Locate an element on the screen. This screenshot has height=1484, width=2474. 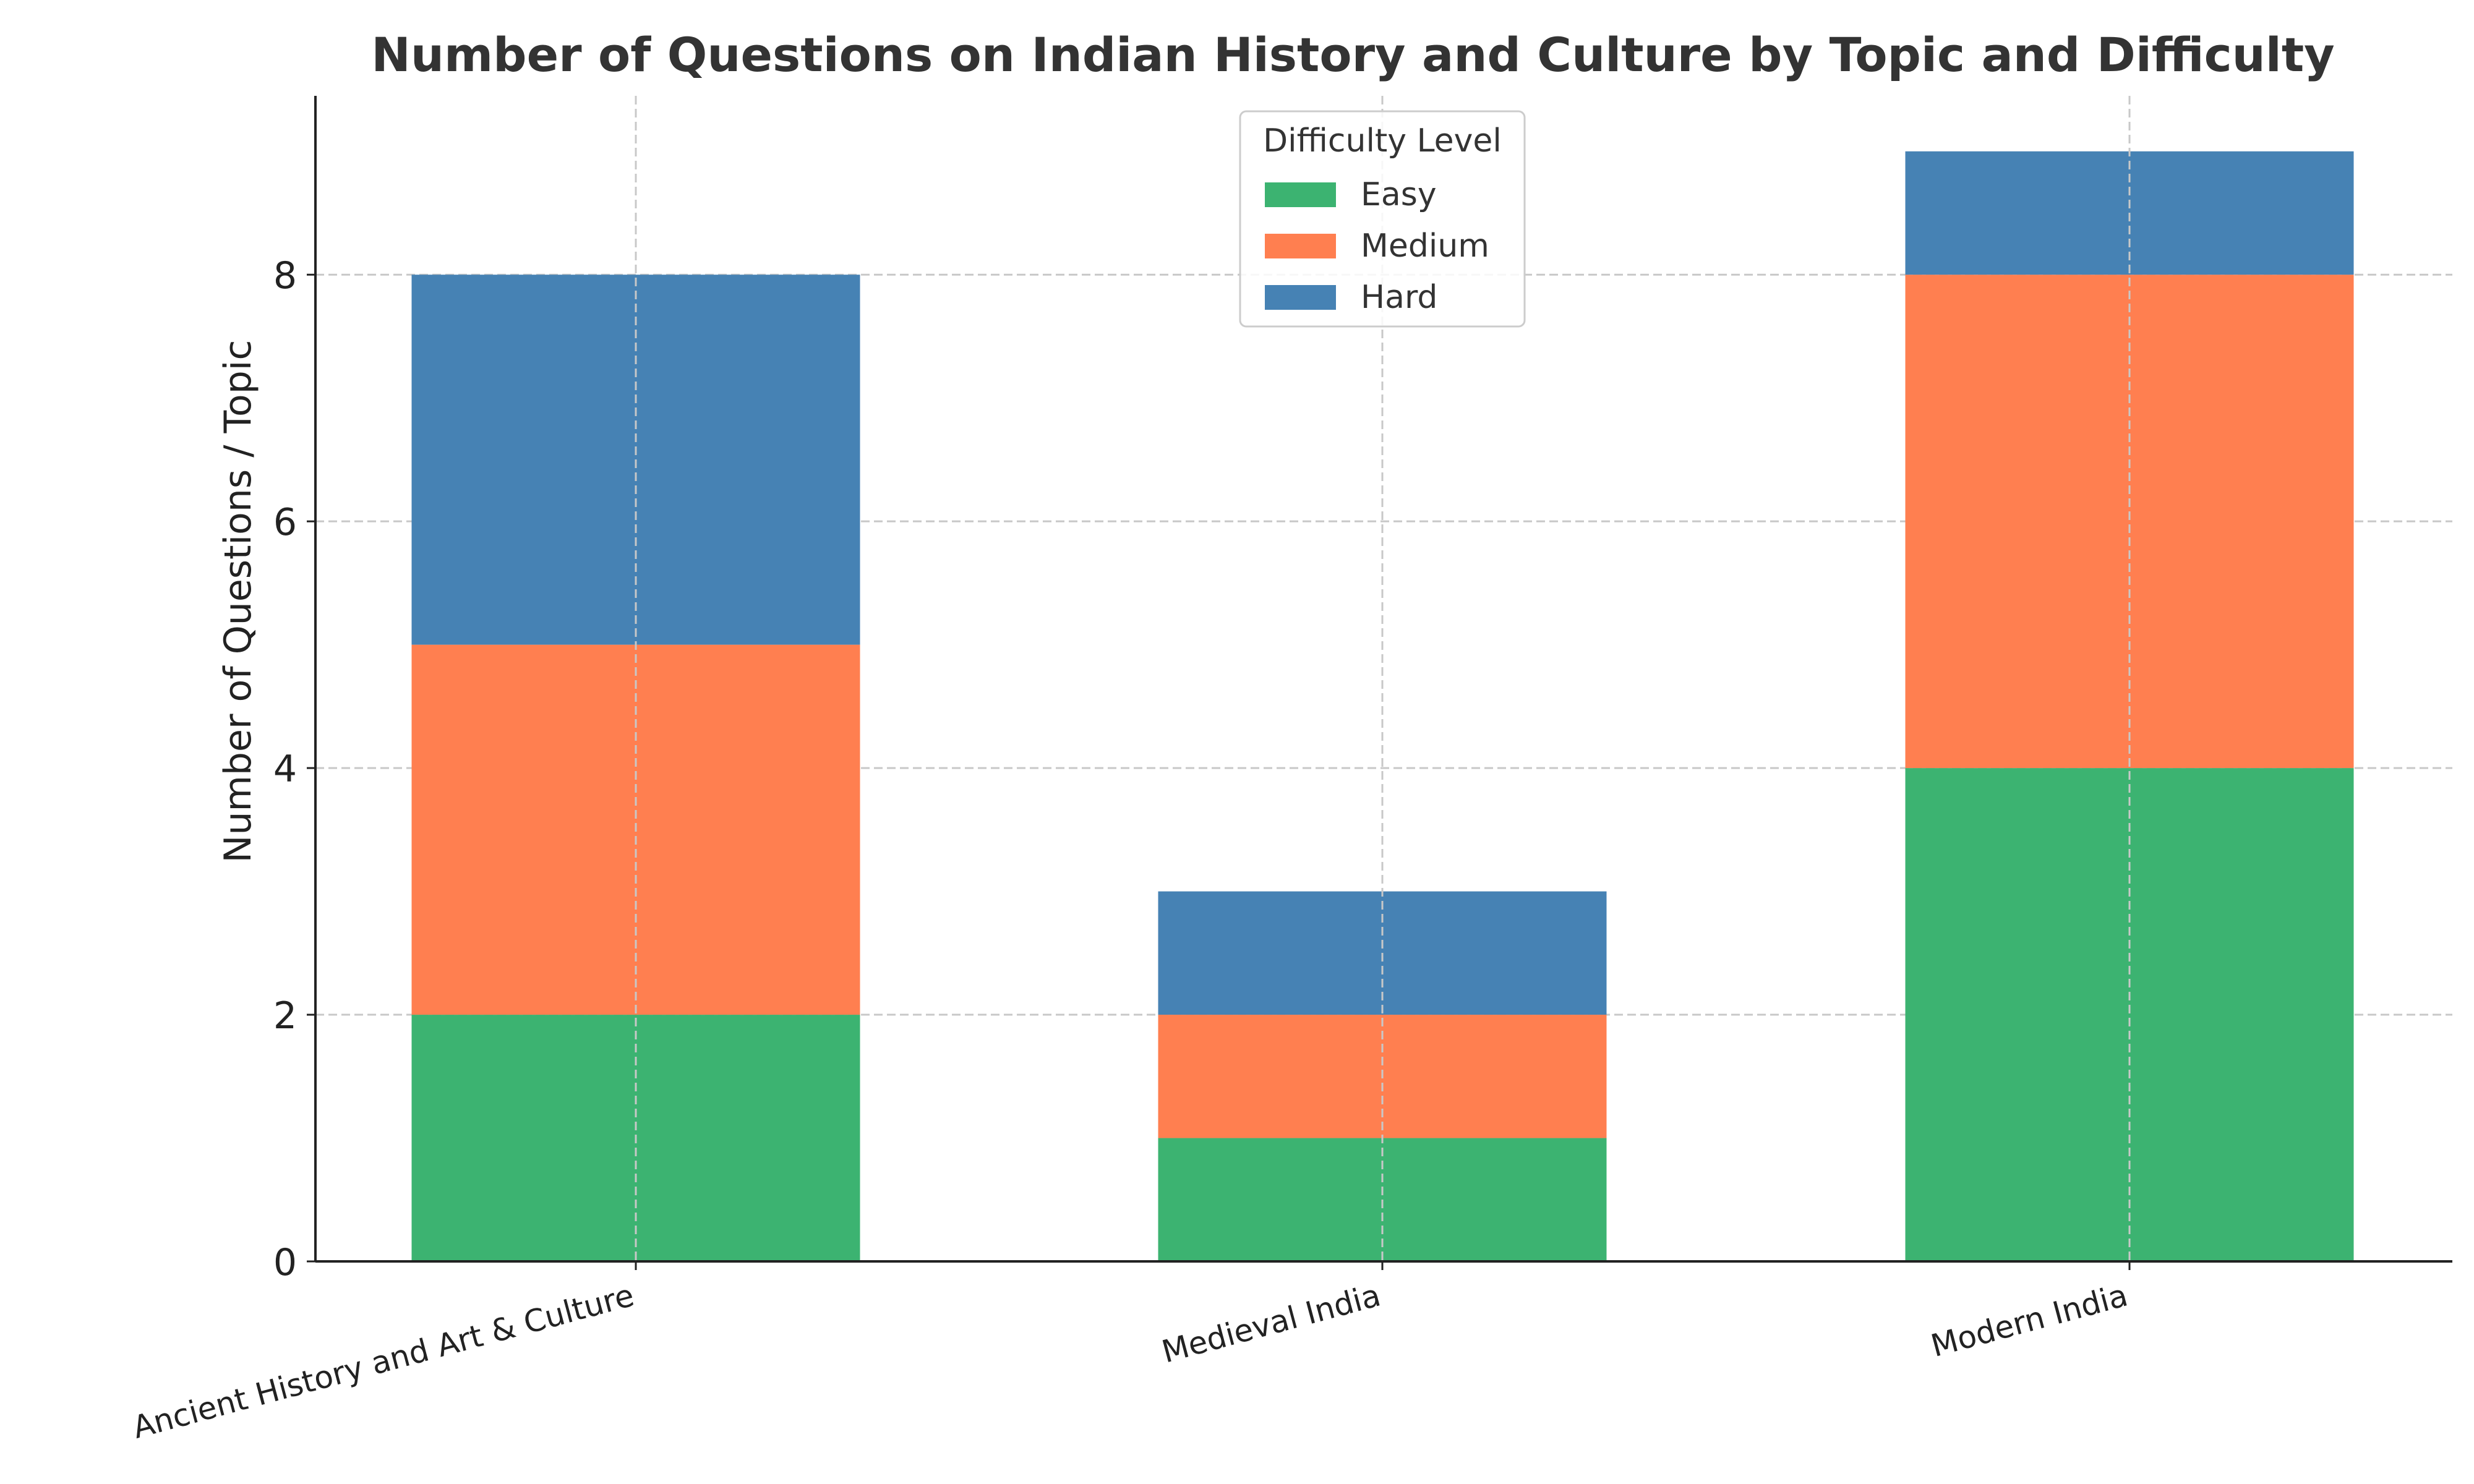
y-tick-label: 6 is located at coordinates (285, 522).